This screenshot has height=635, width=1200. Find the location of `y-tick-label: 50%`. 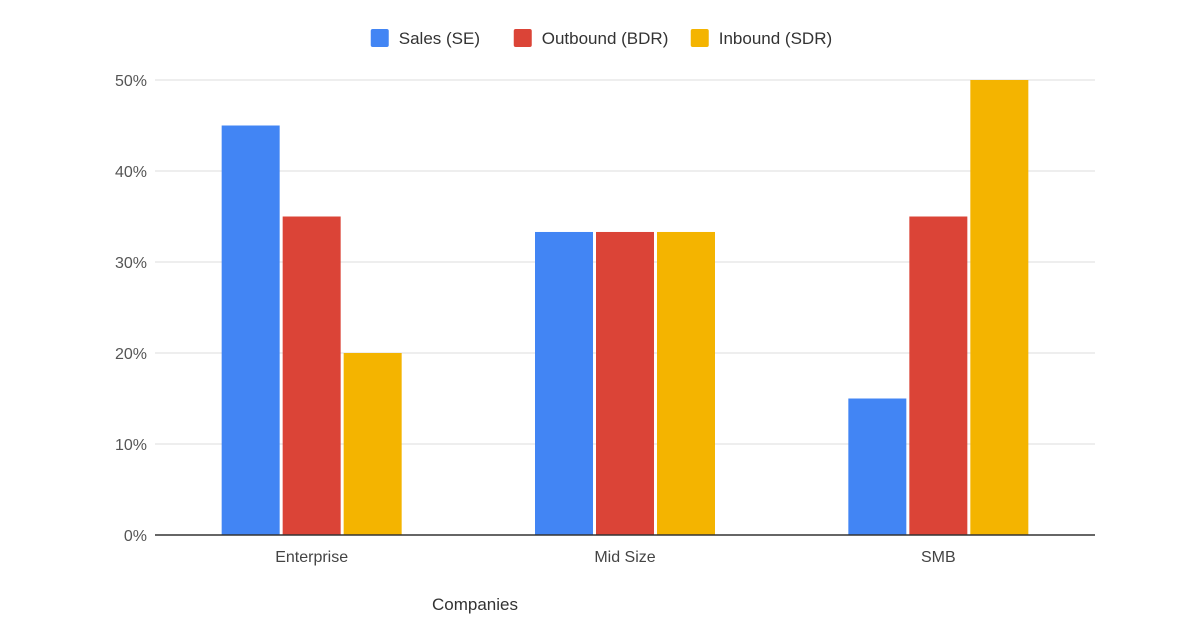

y-tick-label: 50% is located at coordinates (131, 81).